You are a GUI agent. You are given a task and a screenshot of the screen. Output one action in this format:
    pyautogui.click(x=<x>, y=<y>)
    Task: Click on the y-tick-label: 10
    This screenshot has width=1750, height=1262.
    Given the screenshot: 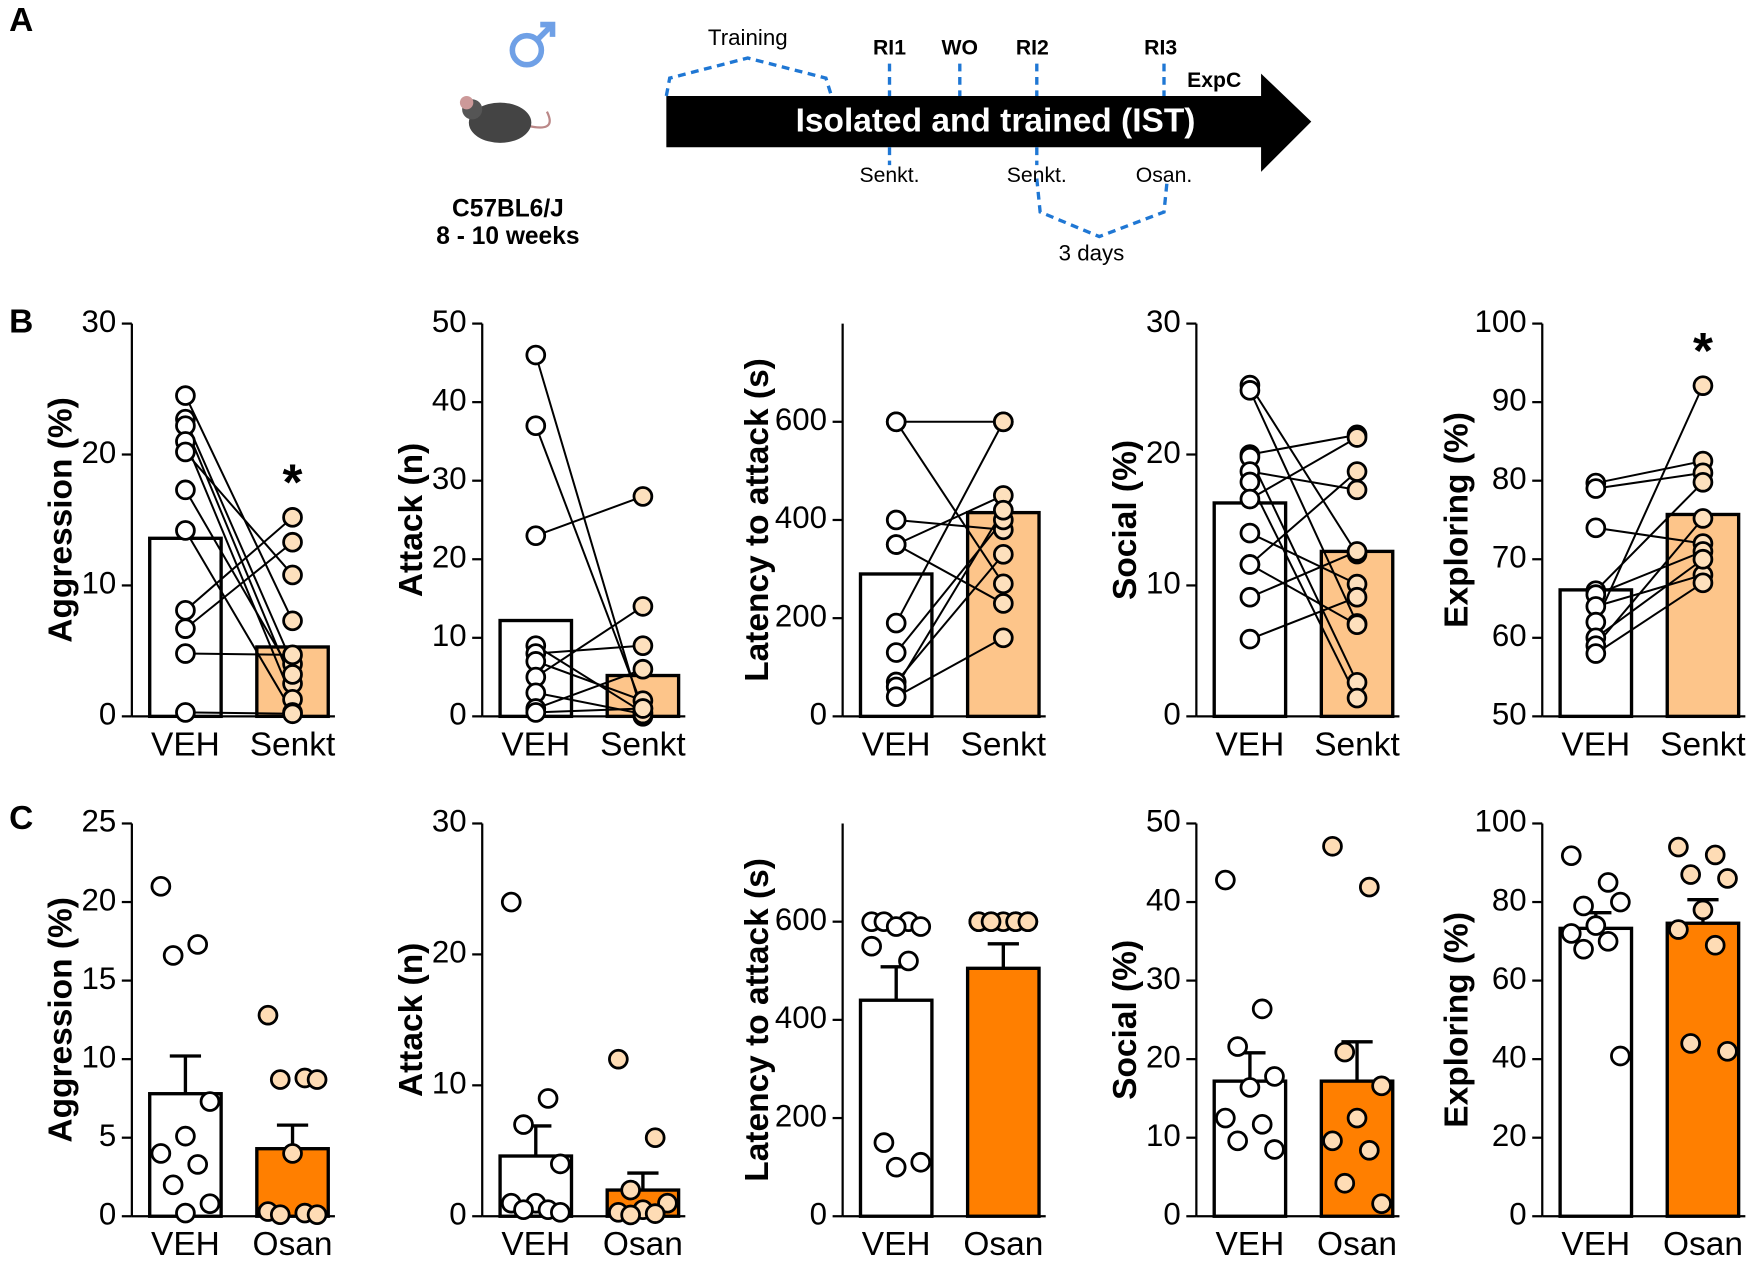 What is the action you would take?
    pyautogui.click(x=449, y=635)
    